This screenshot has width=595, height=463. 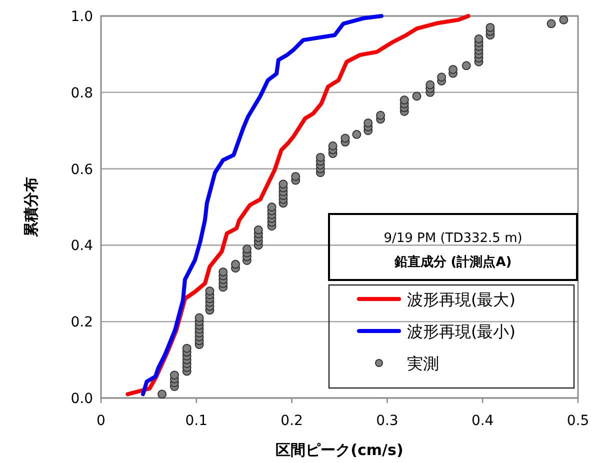 What do you see at coordinates (81, 322) in the screenshot?
I see `y-tick-label: 0.2` at bounding box center [81, 322].